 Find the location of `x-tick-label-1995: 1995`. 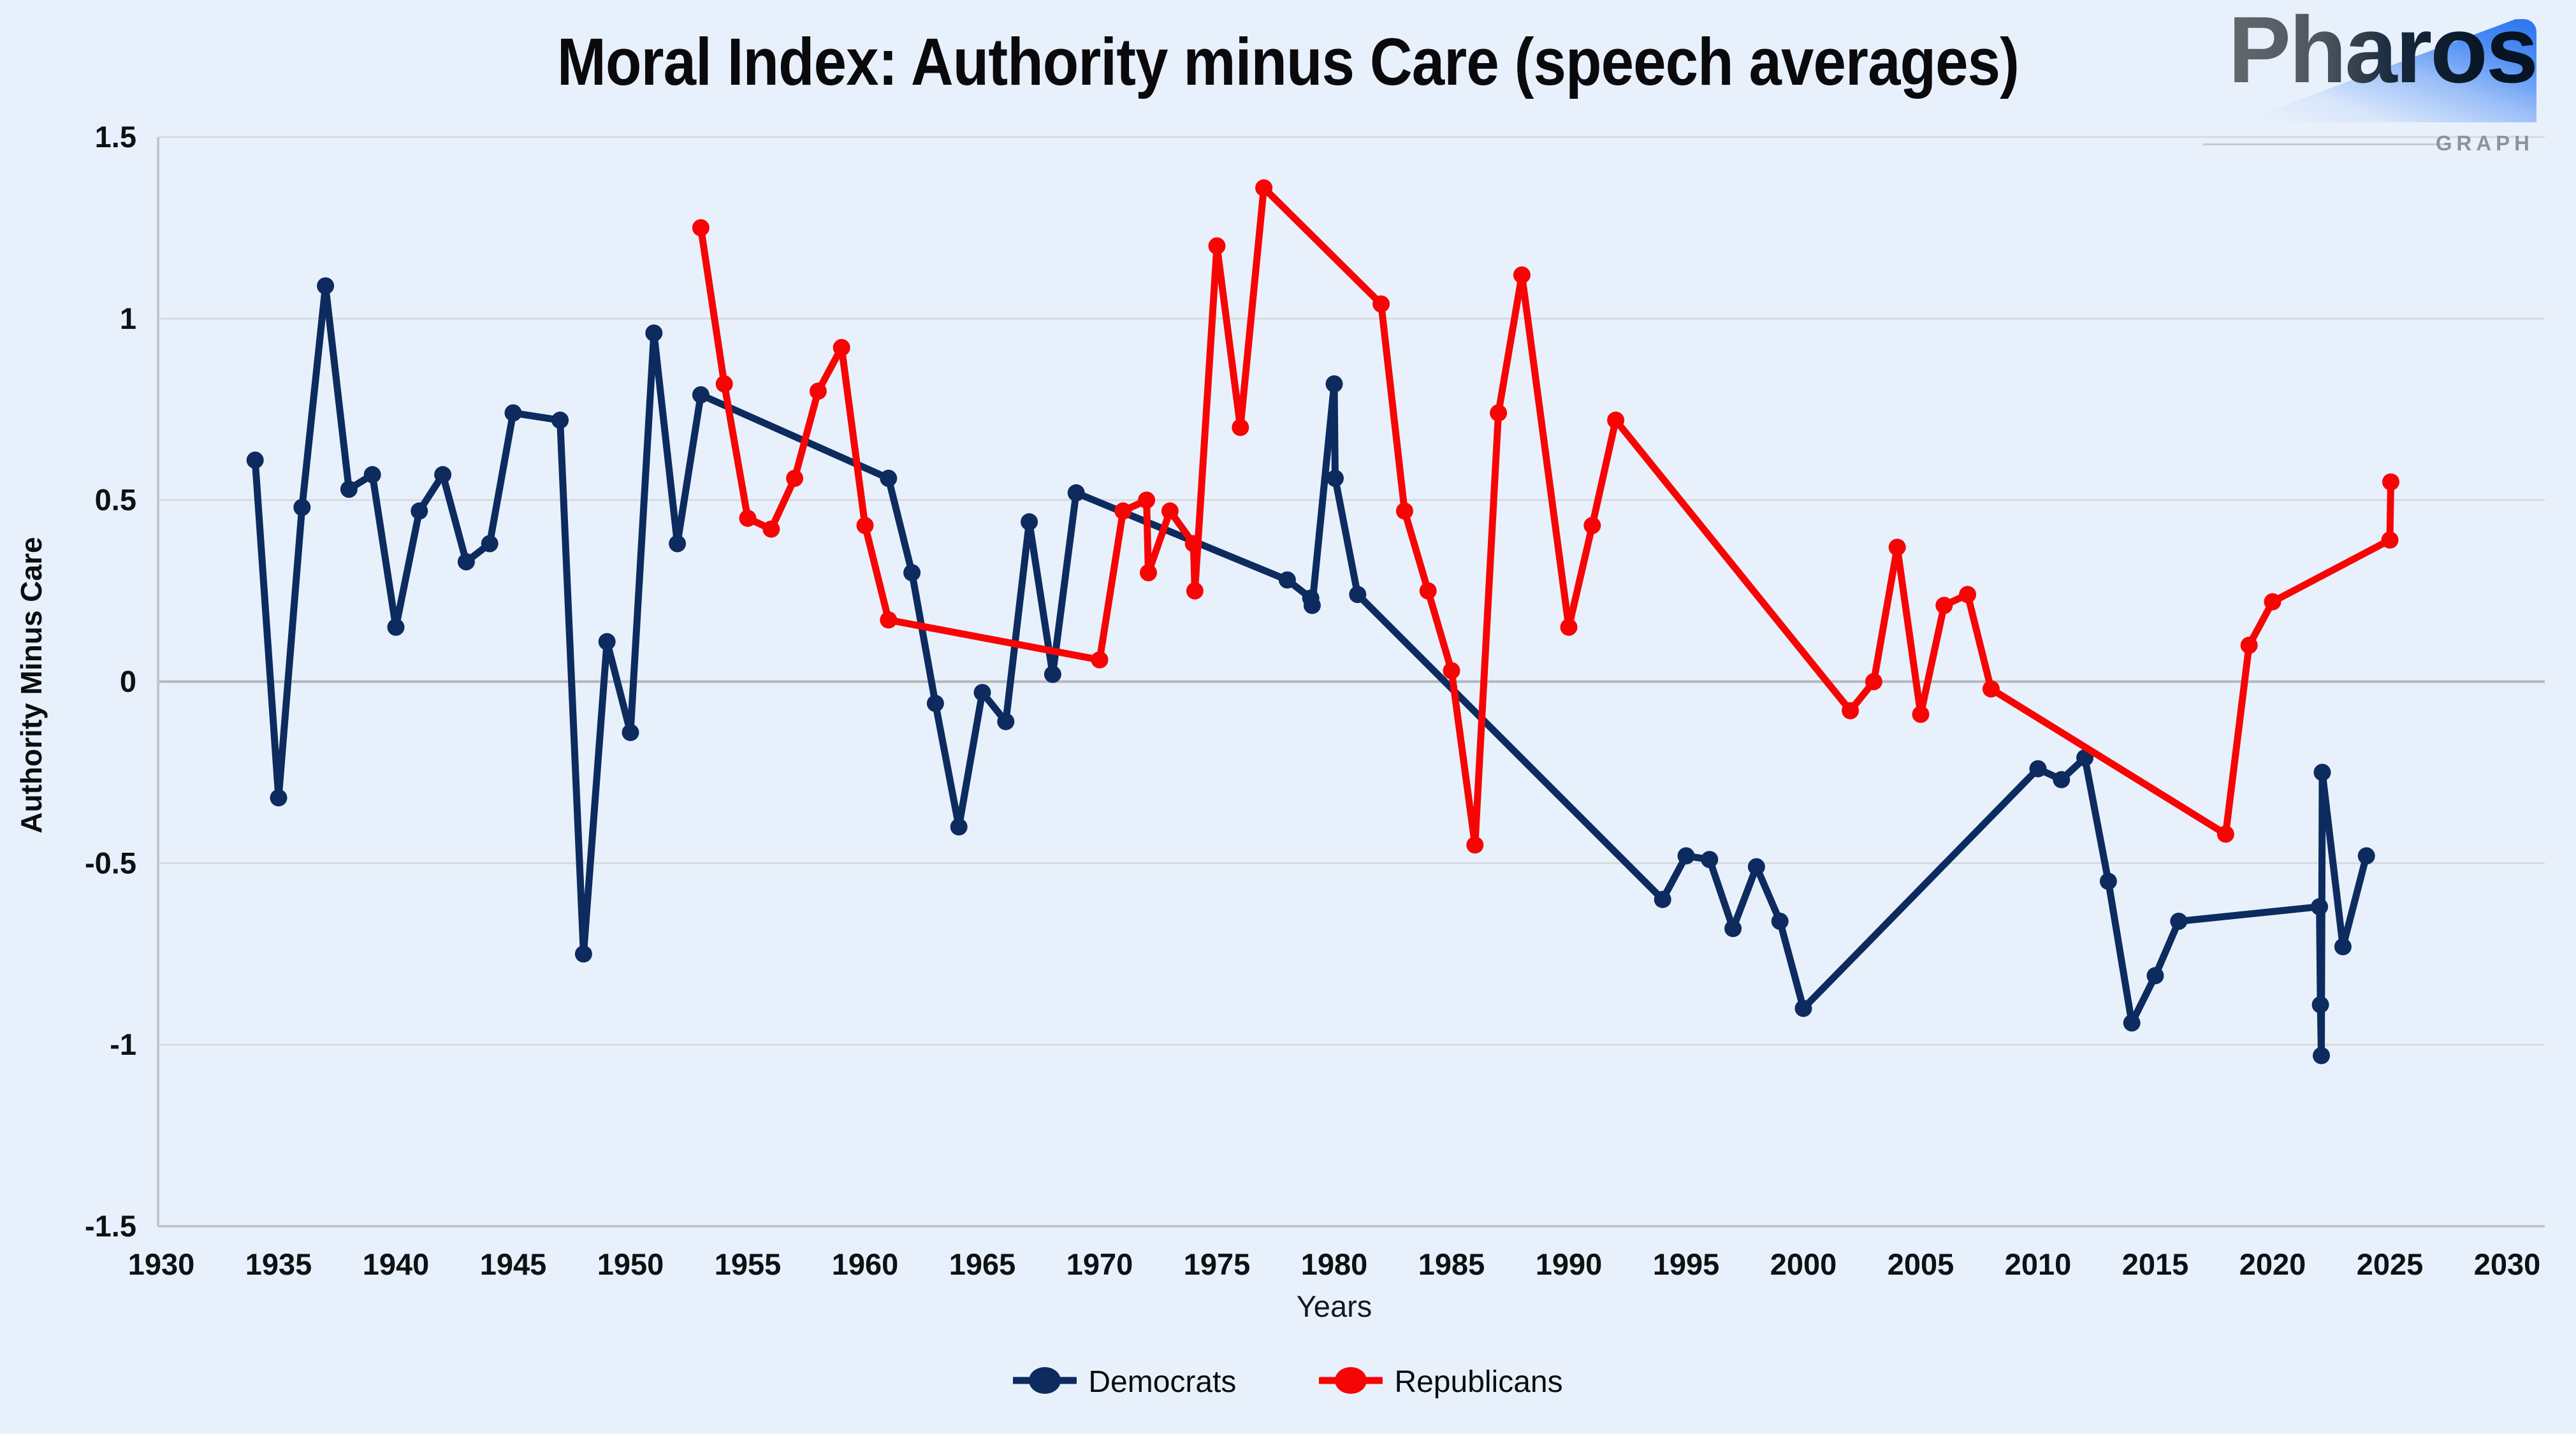

x-tick-label-1995: 1995 is located at coordinates (1686, 1264).